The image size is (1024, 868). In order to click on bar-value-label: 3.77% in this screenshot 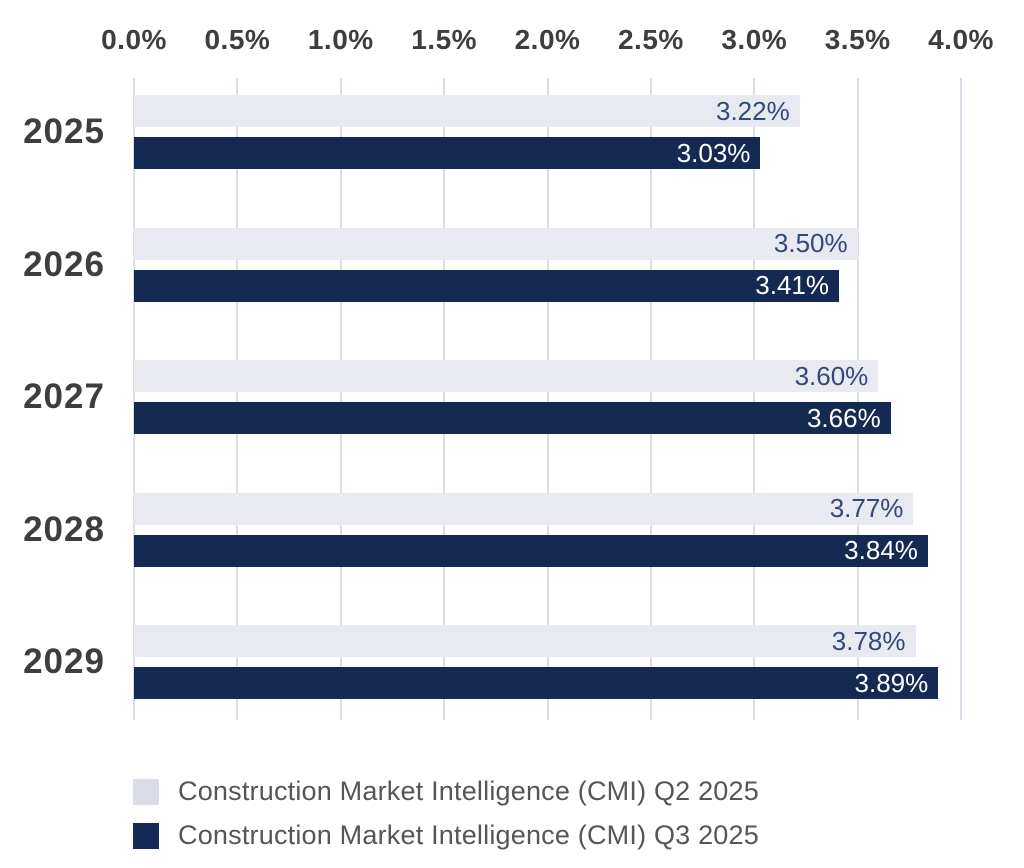, I will do `click(866, 508)`.